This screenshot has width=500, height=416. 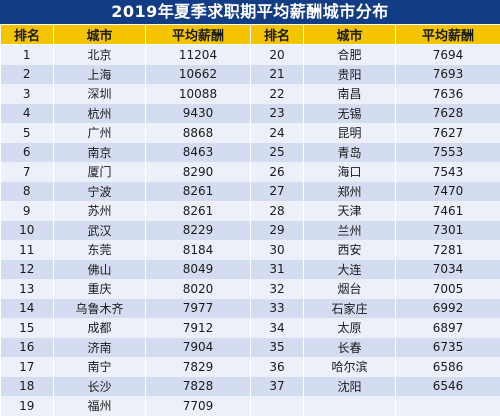 What do you see at coordinates (448, 406) in the screenshot?
I see `salary-right-cell` at bounding box center [448, 406].